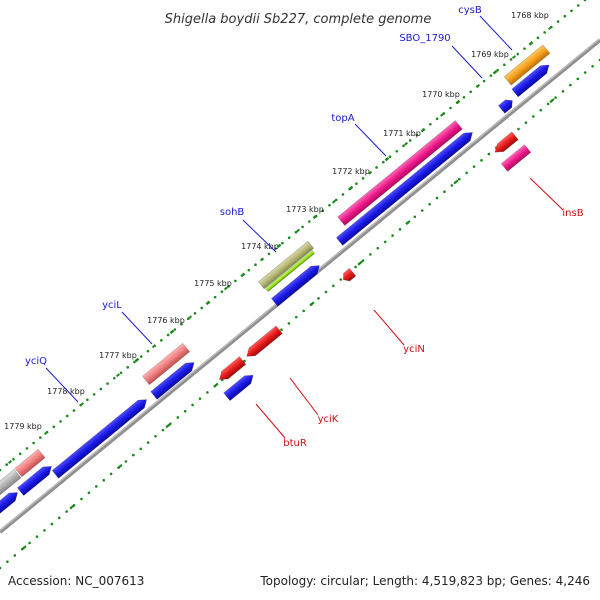  I want to click on cds-feature-topa, so click(404, 189).